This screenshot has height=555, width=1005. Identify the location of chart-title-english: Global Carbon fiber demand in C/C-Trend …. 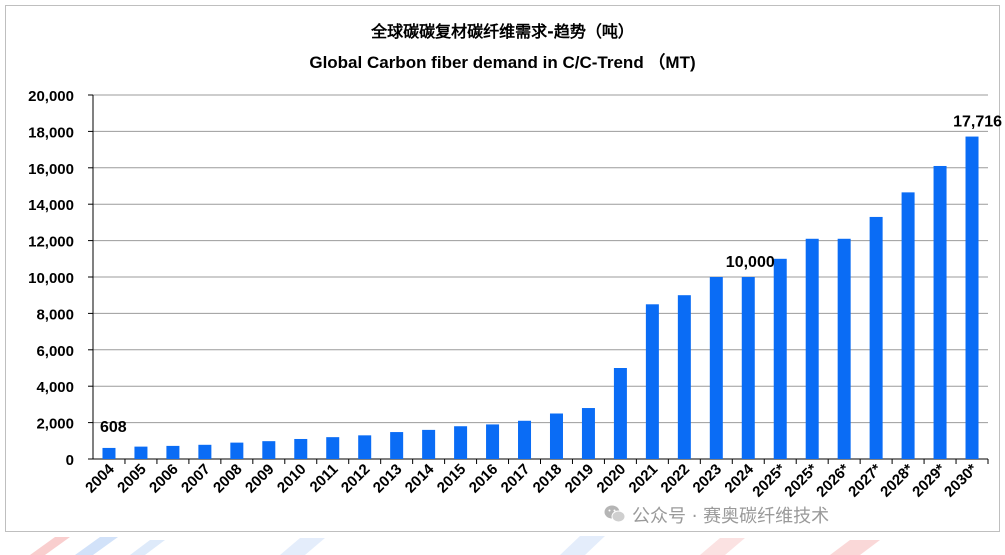
(502, 62).